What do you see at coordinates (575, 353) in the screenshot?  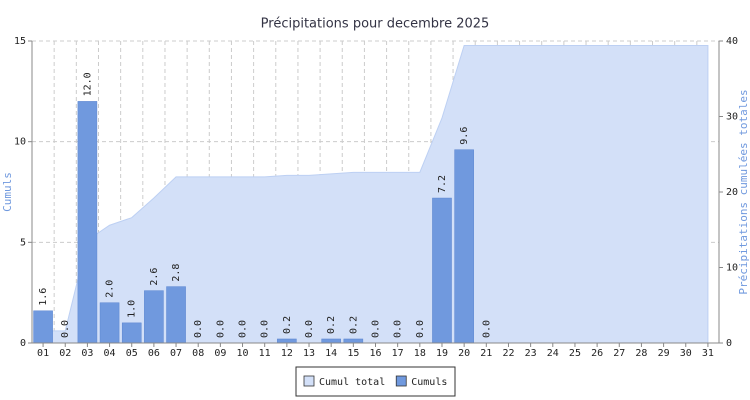 I see `x-tick-label: 25` at bounding box center [575, 353].